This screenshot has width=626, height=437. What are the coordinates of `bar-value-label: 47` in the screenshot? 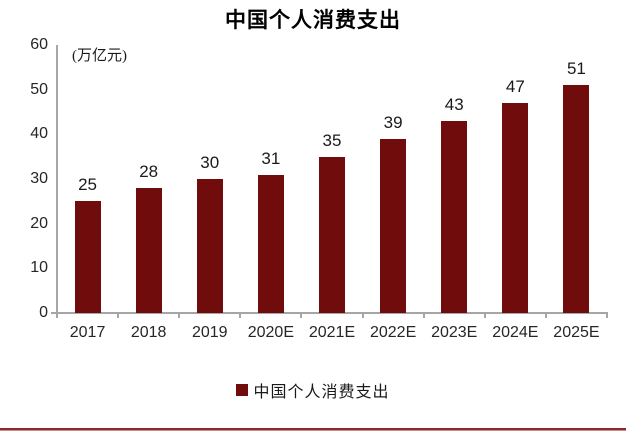 It's located at (515, 87).